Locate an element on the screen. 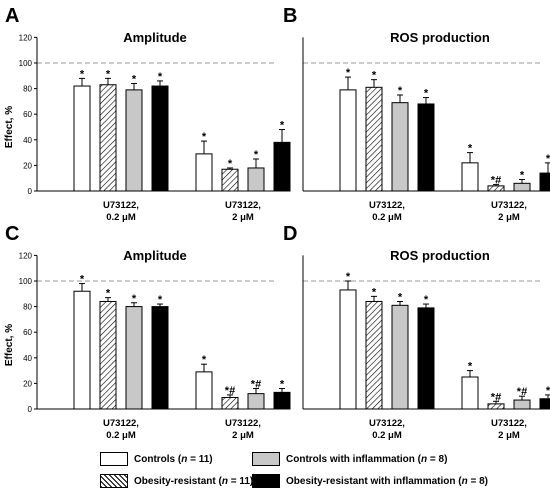  legend-label-controls-n: n is located at coordinates (184, 459).